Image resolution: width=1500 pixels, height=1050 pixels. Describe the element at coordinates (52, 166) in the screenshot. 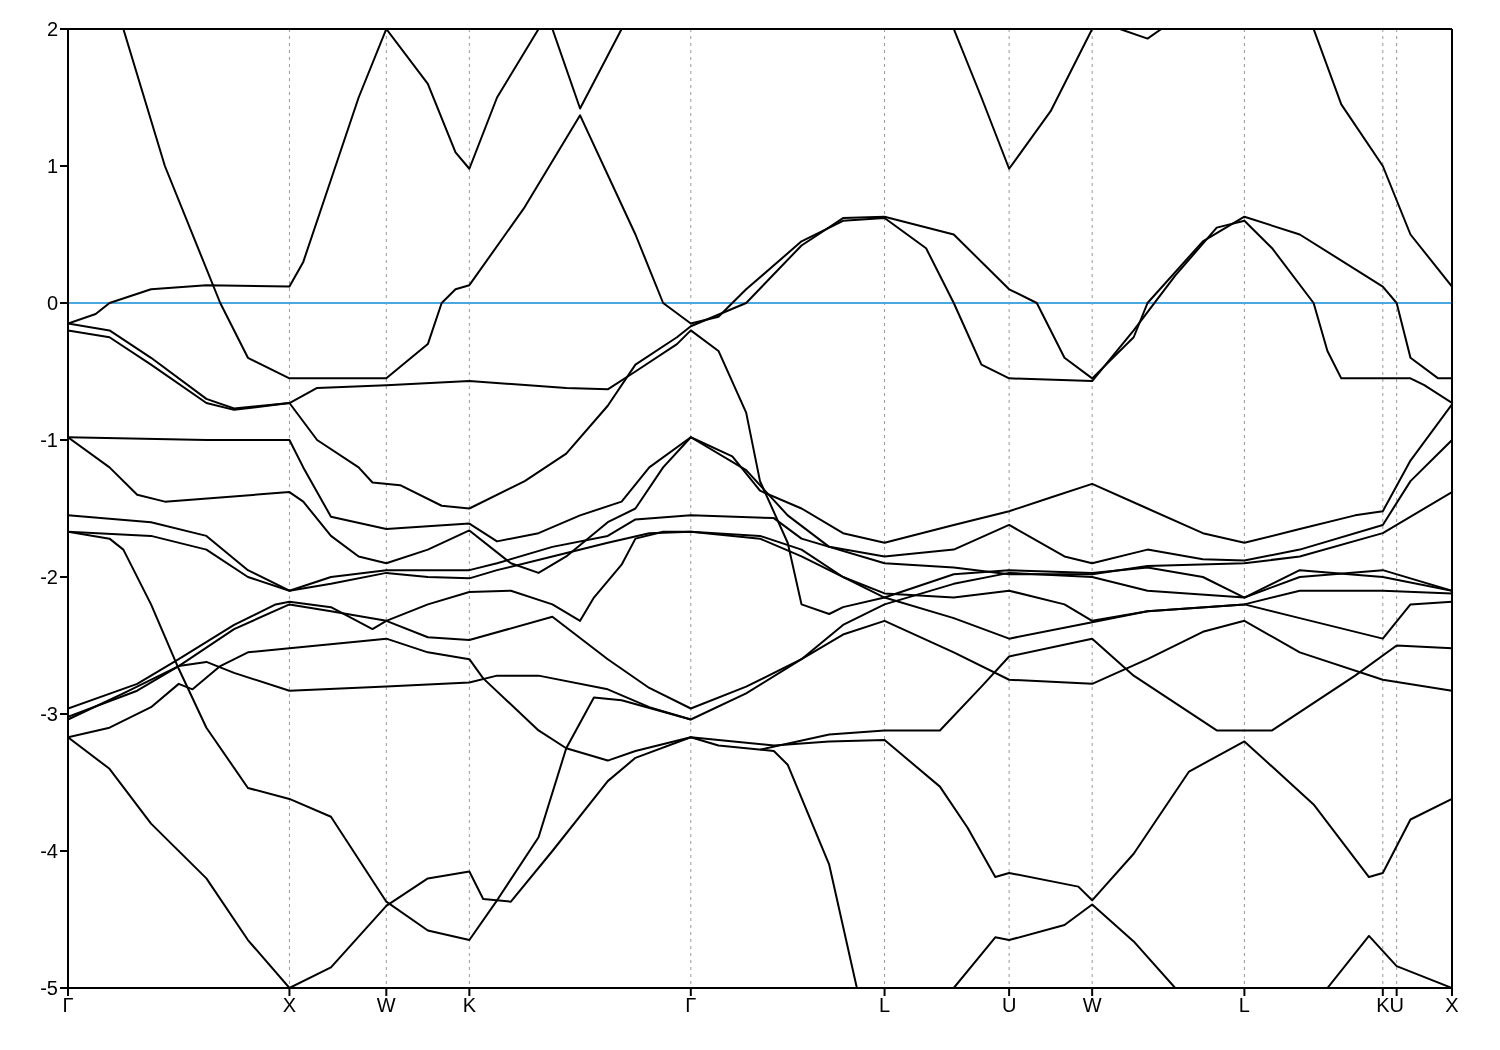

I see `y-tick-label: 1` at that location.